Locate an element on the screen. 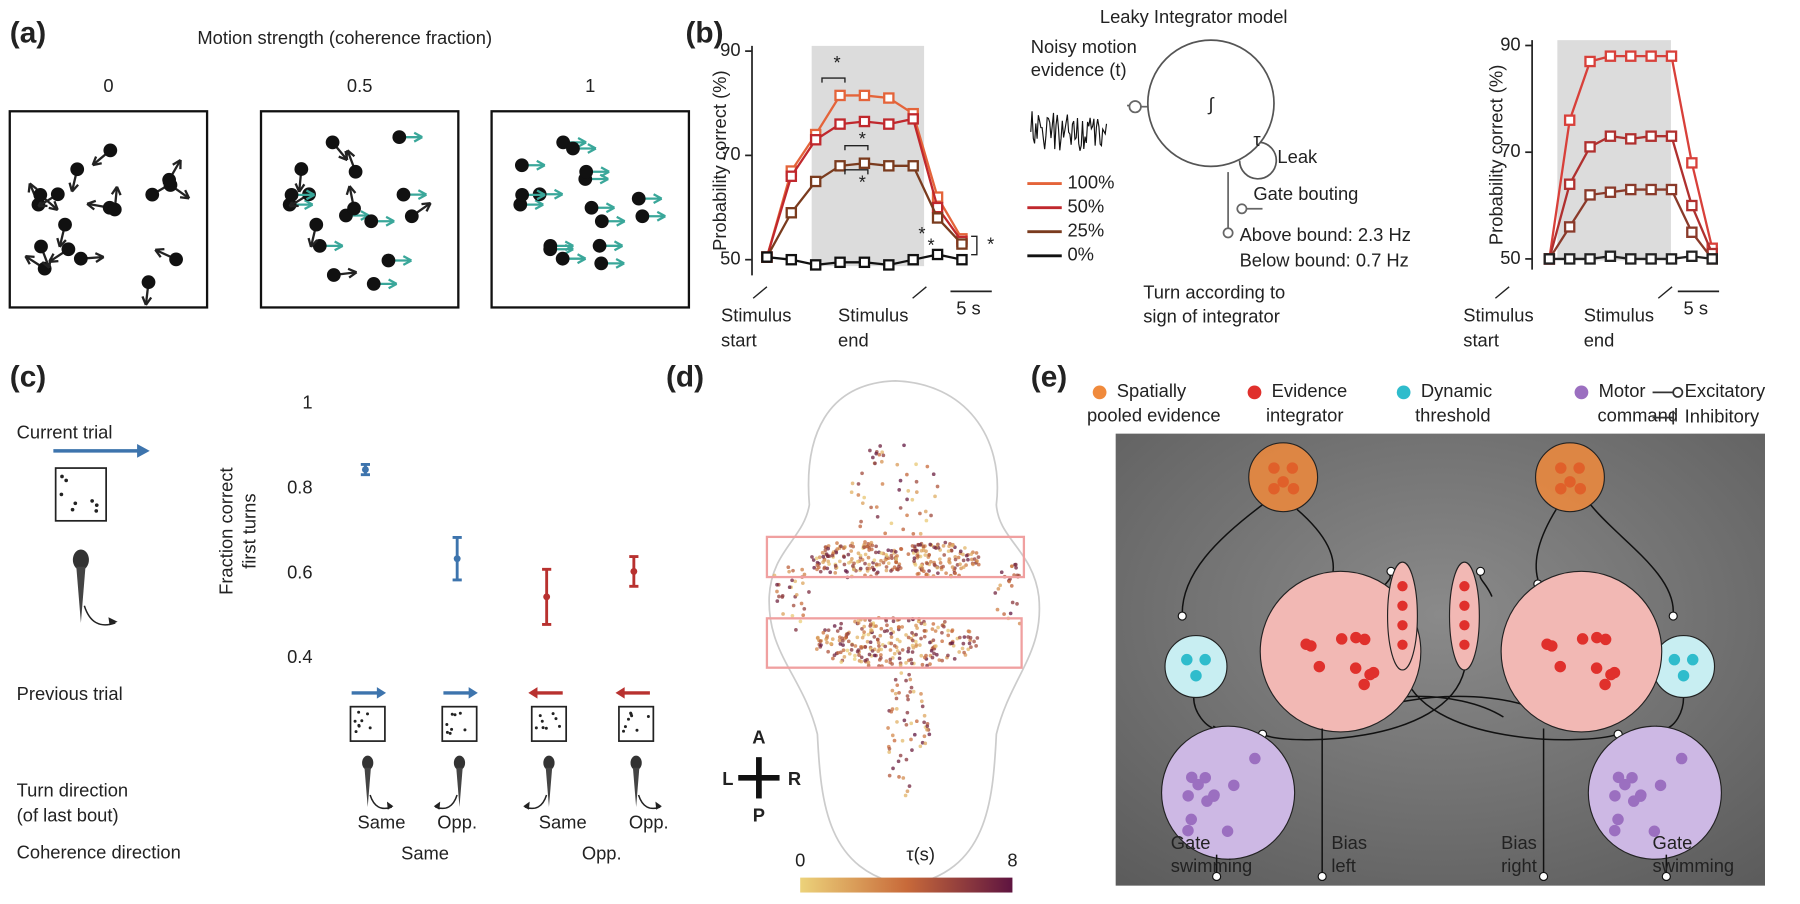 This screenshot has width=1800, height=904. fish-head is located at coordinates (549, 763).